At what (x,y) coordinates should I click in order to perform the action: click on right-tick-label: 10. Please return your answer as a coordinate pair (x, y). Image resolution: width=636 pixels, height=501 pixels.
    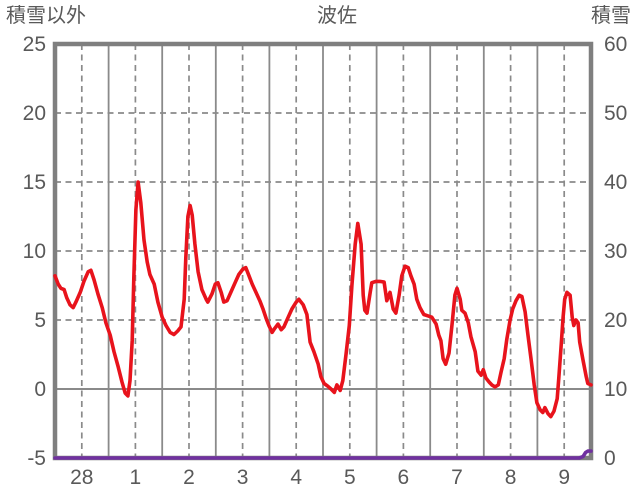
    Looking at the image, I should click on (616, 389).